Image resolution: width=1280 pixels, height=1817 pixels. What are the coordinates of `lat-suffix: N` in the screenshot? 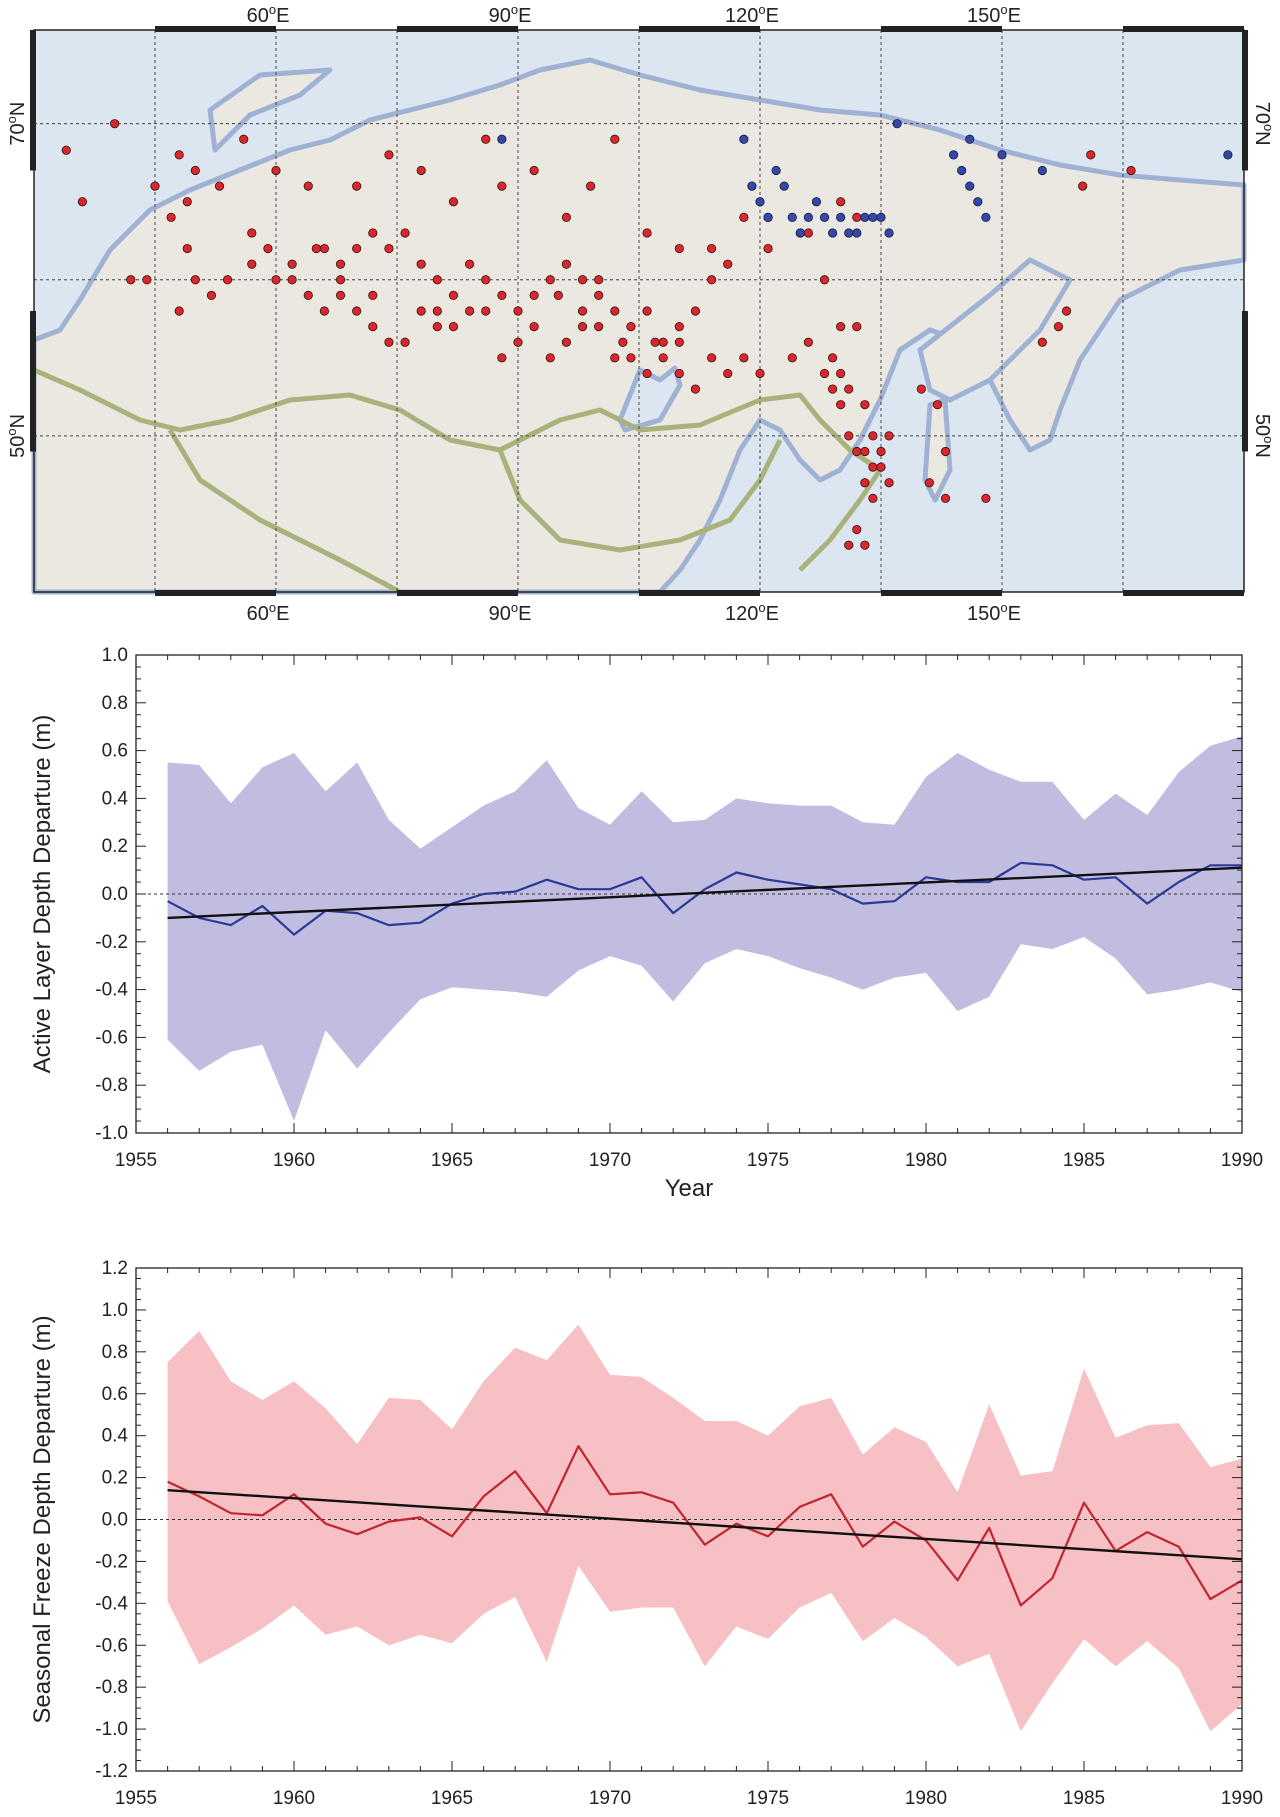 It's located at (18, 109).